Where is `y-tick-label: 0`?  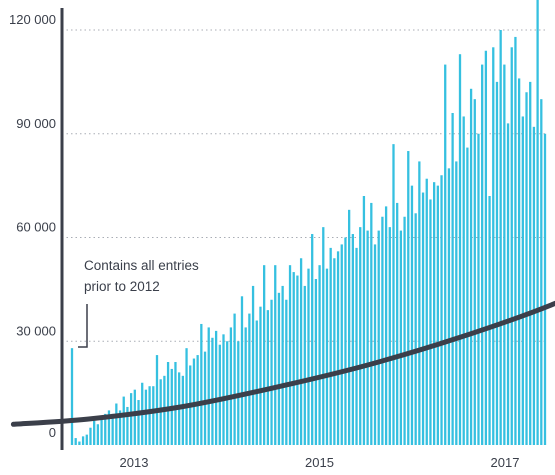 y-tick-label: 0 is located at coordinates (52, 432).